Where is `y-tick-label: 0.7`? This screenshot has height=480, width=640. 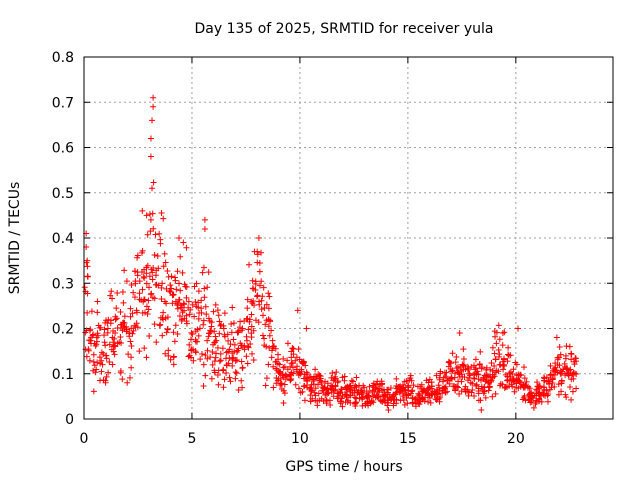 y-tick-label: 0.7 is located at coordinates (63, 103).